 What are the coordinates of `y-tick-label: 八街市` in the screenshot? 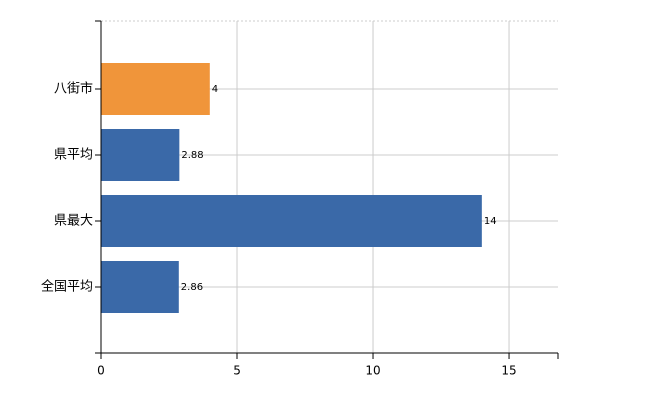 It's located at (73, 89).